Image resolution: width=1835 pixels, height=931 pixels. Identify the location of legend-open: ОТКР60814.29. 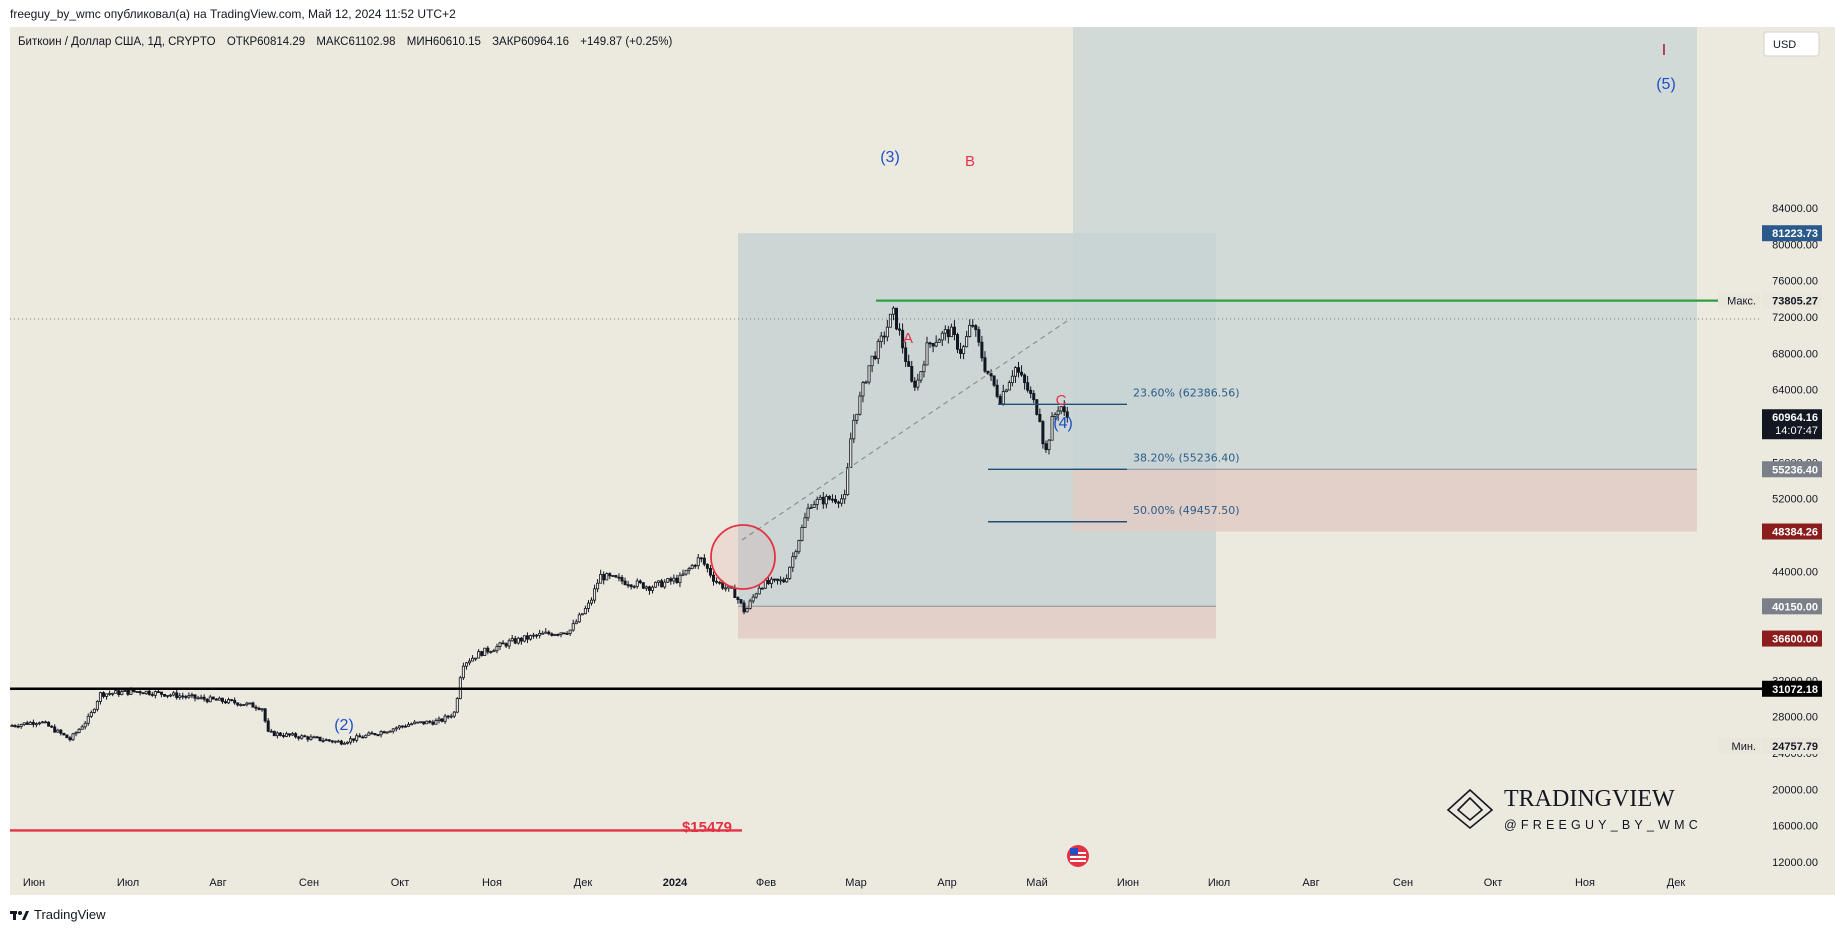
(266, 42).